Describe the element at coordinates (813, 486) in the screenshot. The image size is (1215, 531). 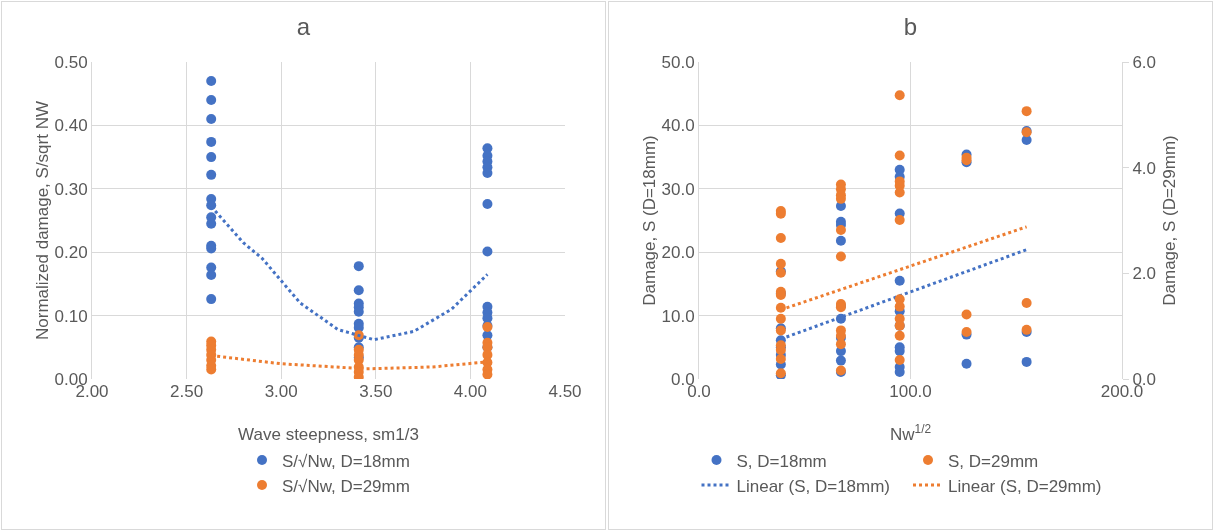
I see `legend-label: Linear (S, D=18mm)` at that location.